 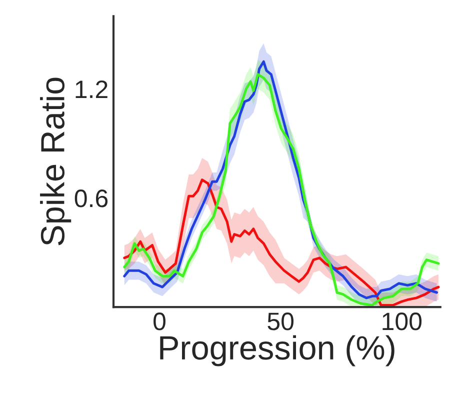 What do you see at coordinates (91, 199) in the screenshot?
I see `y-tick-label: 0.6` at bounding box center [91, 199].